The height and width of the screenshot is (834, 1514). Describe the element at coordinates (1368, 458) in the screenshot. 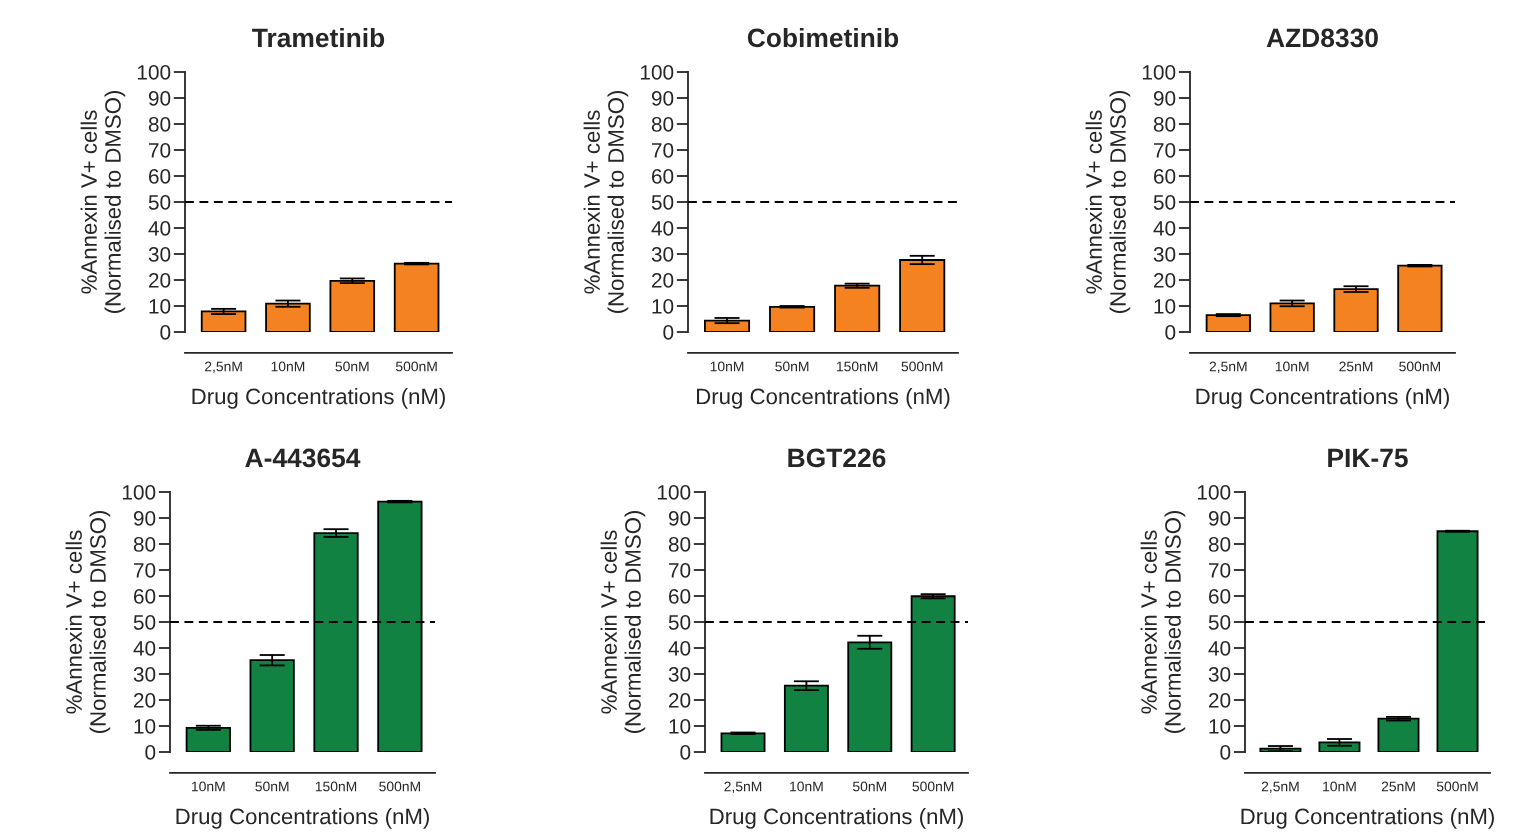

I see `chart-title: PIK-75` at that location.